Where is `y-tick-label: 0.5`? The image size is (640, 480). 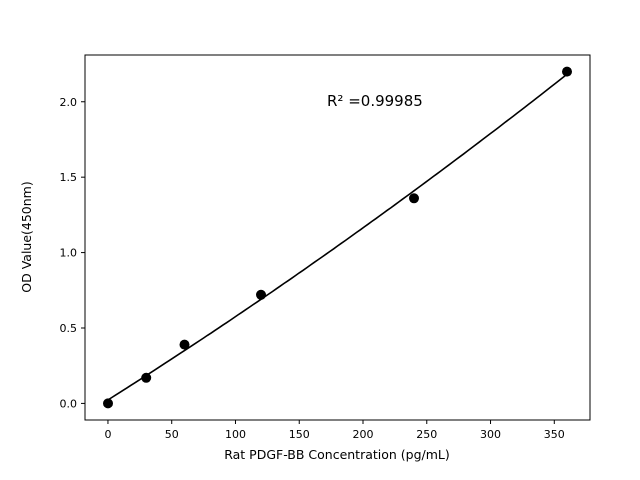 y-tick-label: 0.5 is located at coordinates (69, 328).